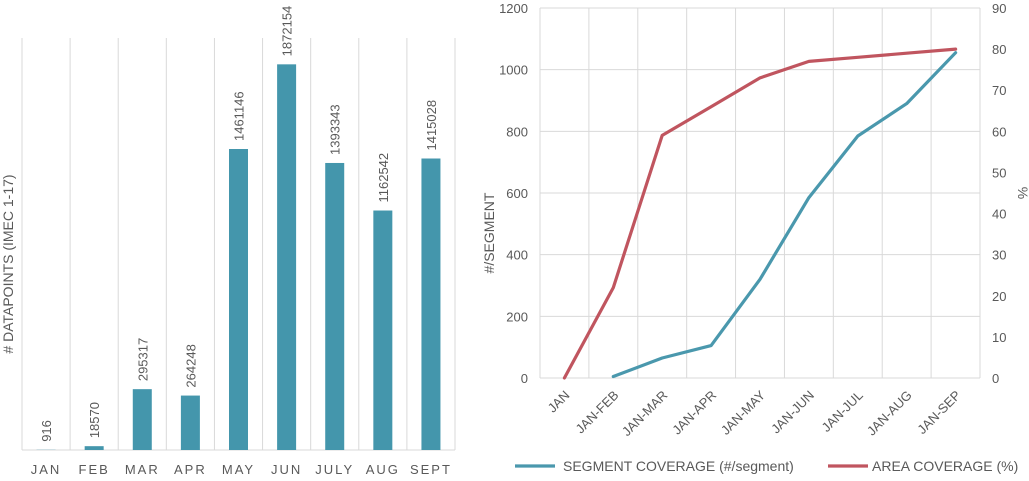 The width and height of the screenshot is (1029, 481). What do you see at coordinates (287, 31) in the screenshot?
I see `bar-value-label: 1872154` at bounding box center [287, 31].